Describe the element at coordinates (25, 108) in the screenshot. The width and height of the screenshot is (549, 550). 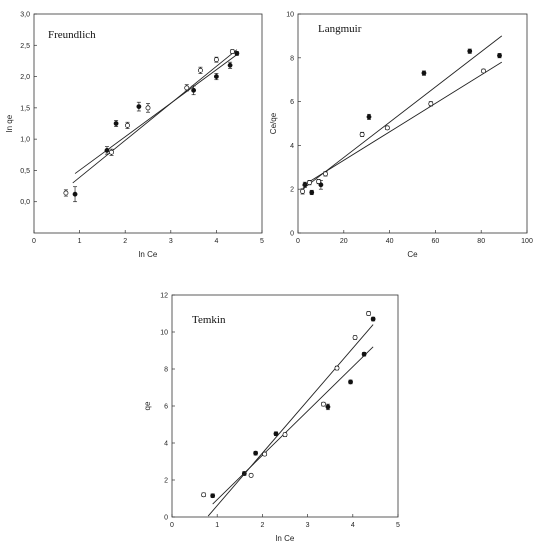
I see `freundlich-y-tick-label: 1,5` at that location.